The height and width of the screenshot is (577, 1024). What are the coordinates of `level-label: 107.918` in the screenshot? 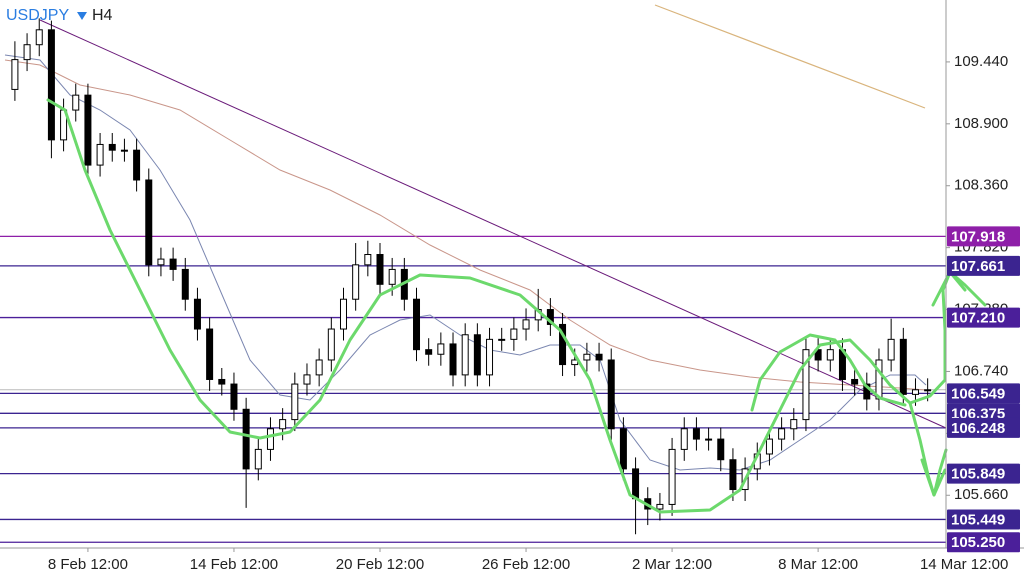 It's located at (978, 236).